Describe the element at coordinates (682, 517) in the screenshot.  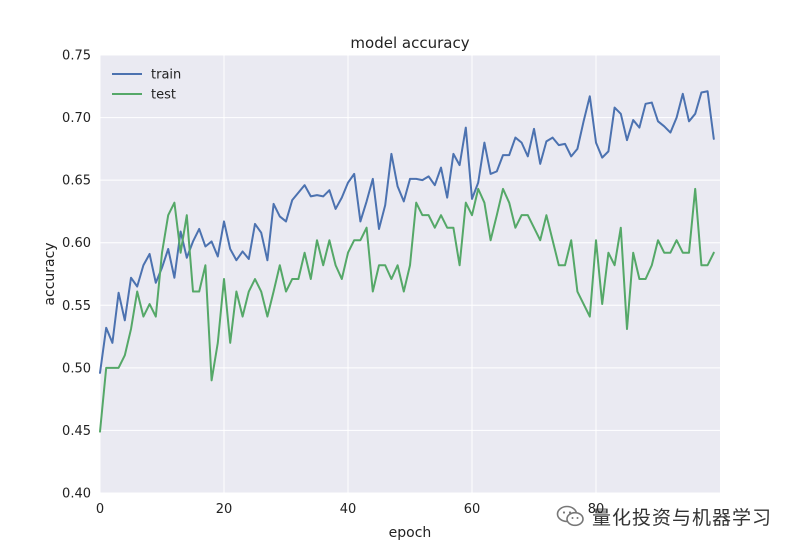
I see `watermark-text: 量化投资与机器学习` at that location.